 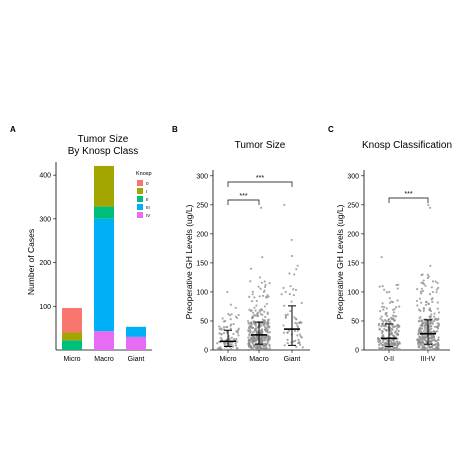 What do you see at coordinates (259, 356) in the screenshot?
I see `x-ticks: Micro Macro Giant` at bounding box center [259, 356].